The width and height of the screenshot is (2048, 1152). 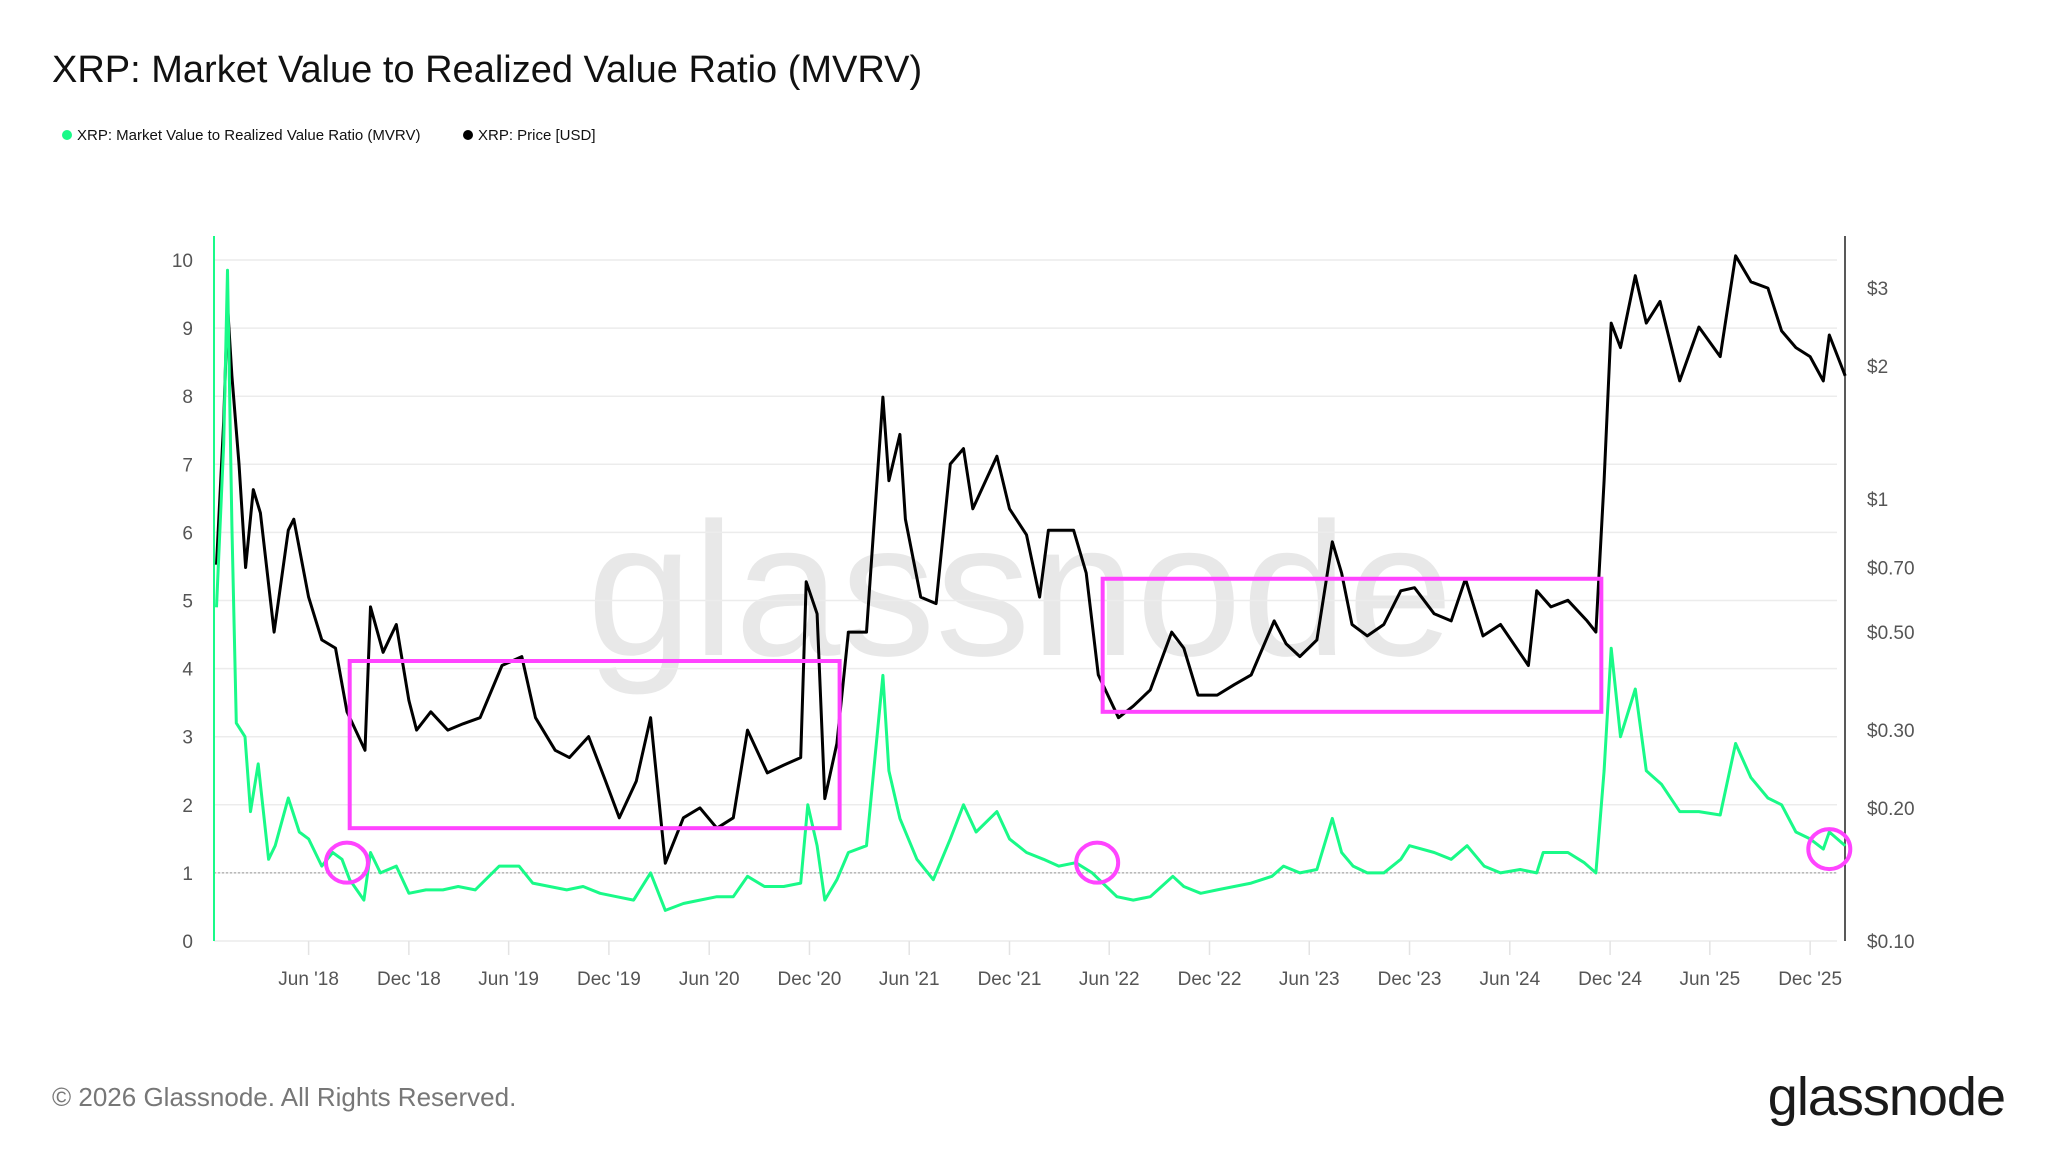 I want to click on watermark-logo: glassnode, so click(x=1020, y=590).